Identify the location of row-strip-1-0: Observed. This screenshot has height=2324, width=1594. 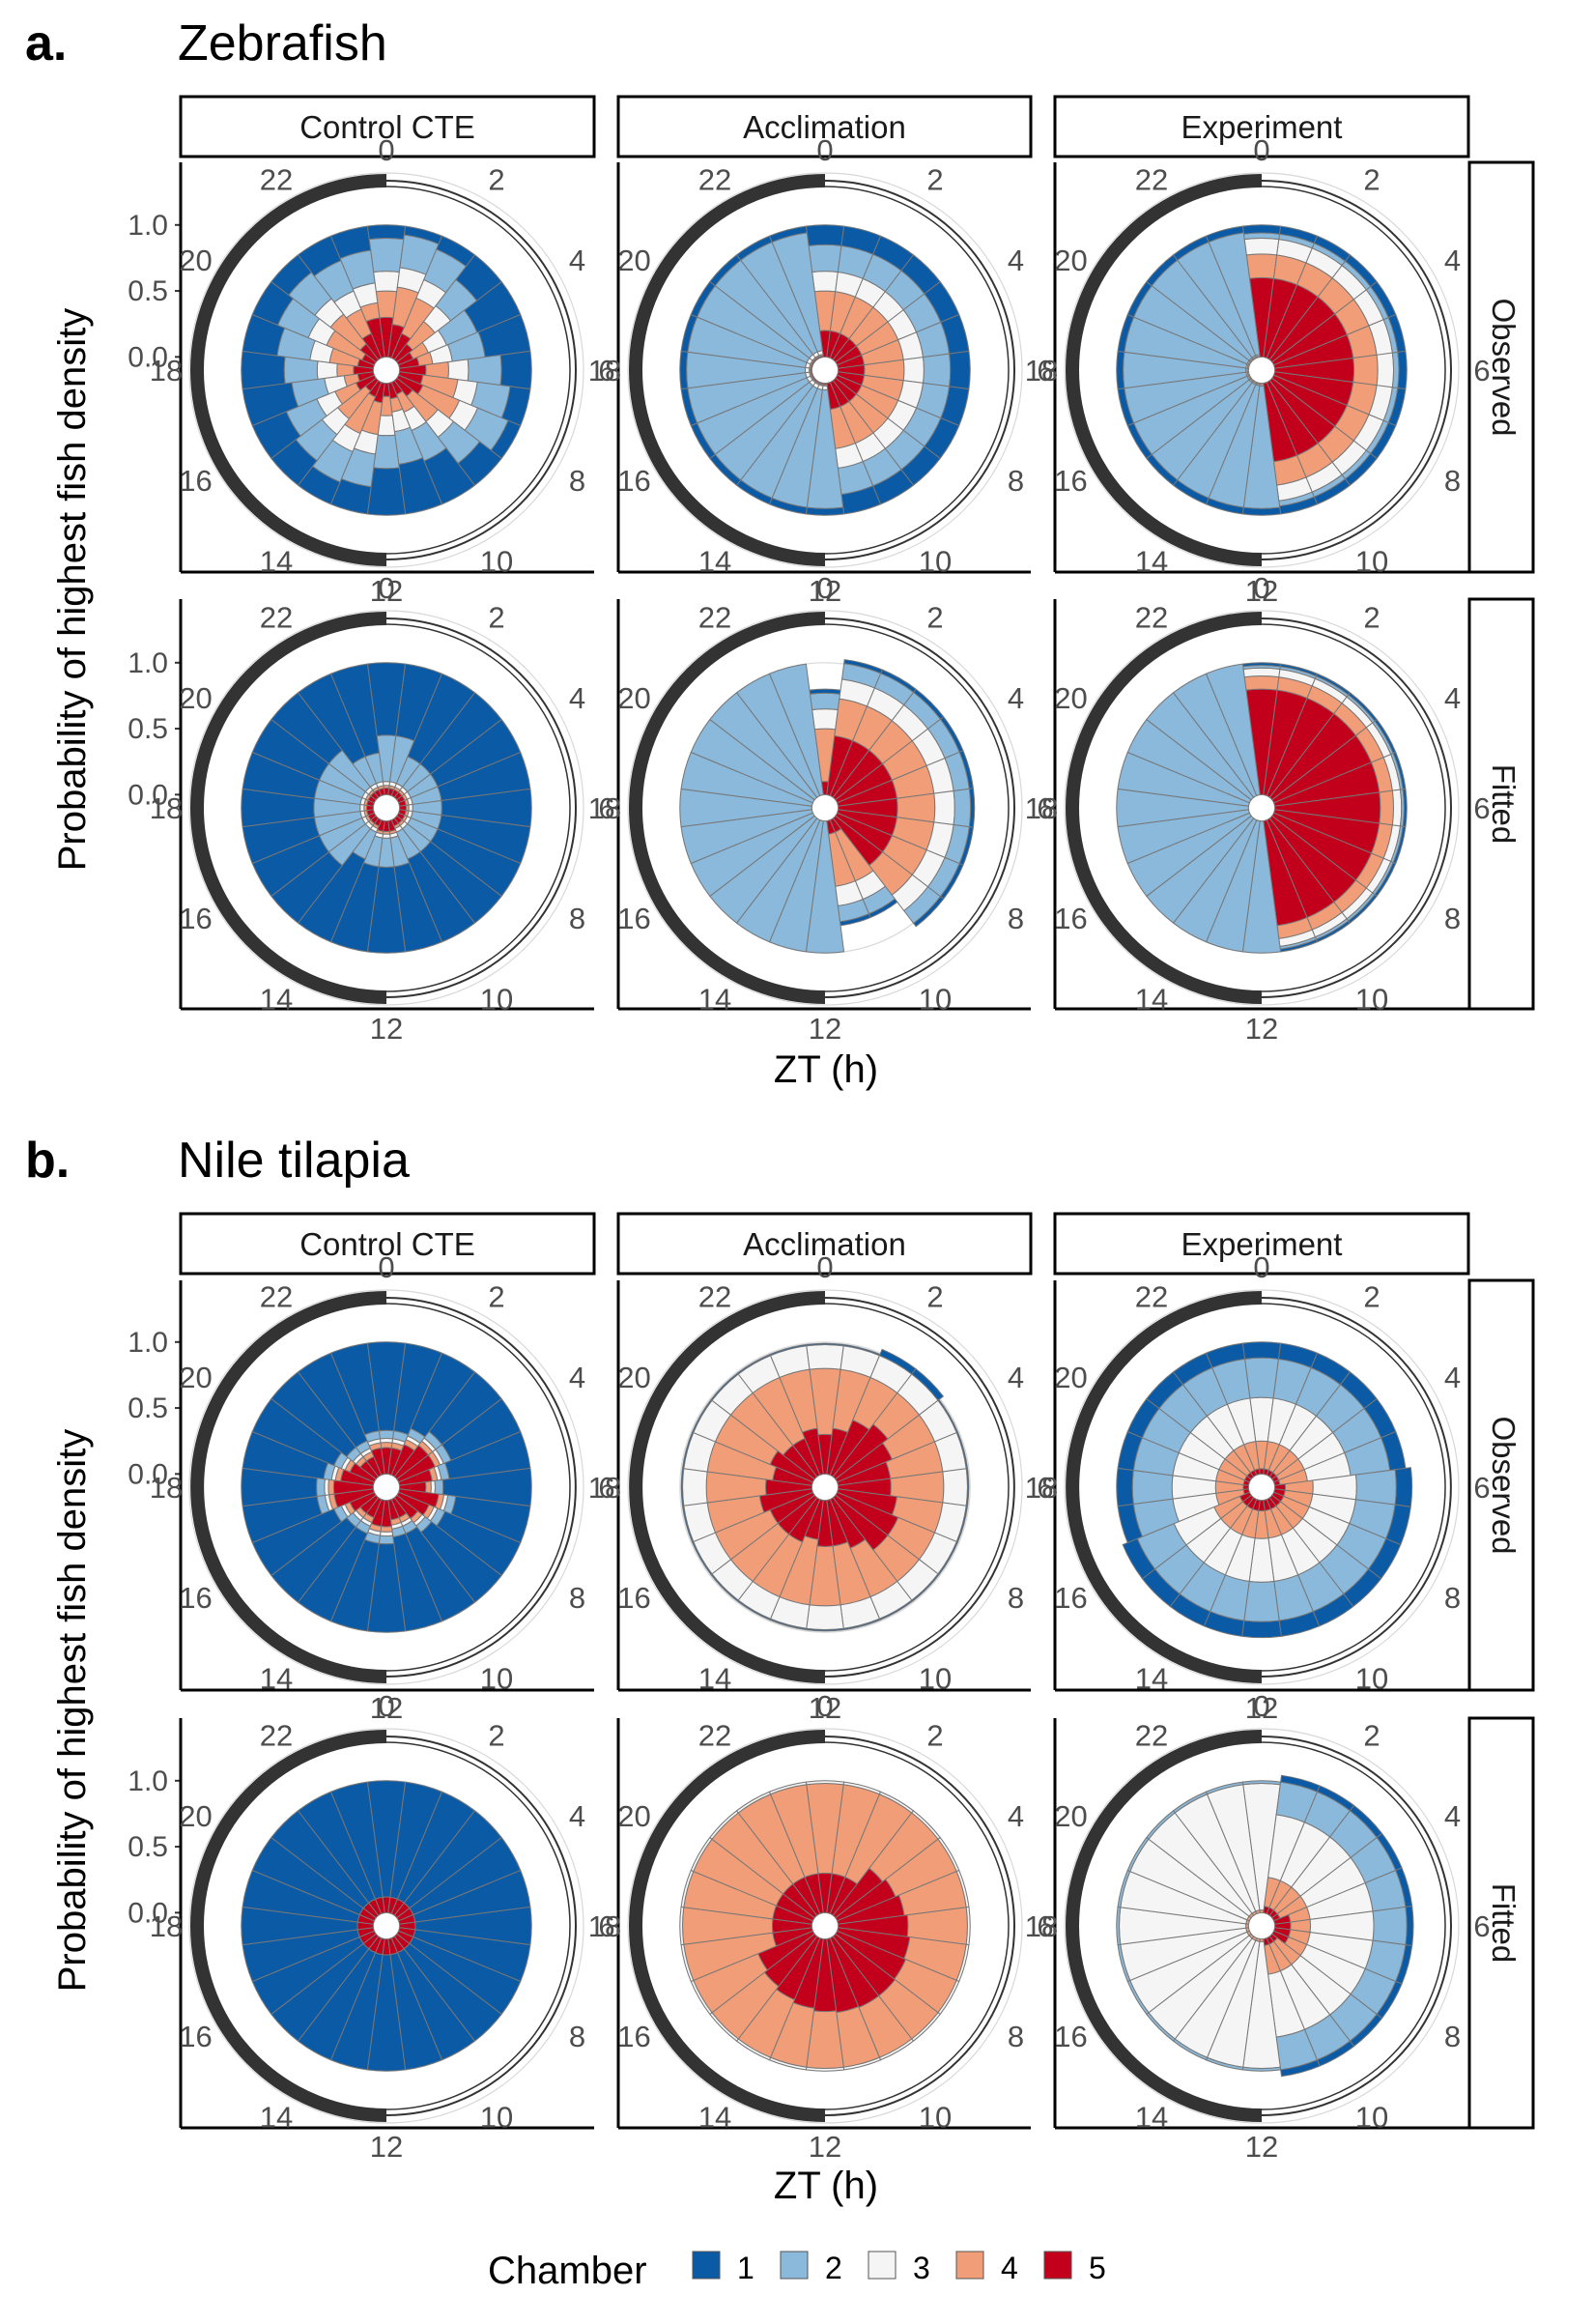
(1501, 1485).